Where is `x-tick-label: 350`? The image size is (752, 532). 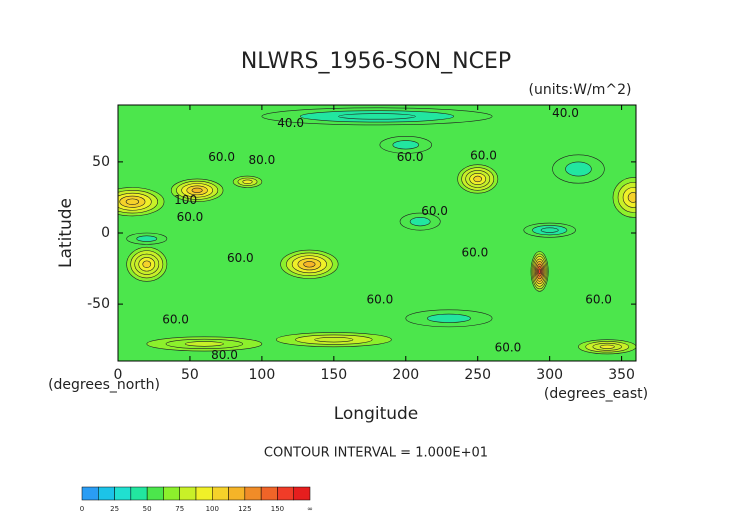 x-tick-label: 350 is located at coordinates (621, 375).